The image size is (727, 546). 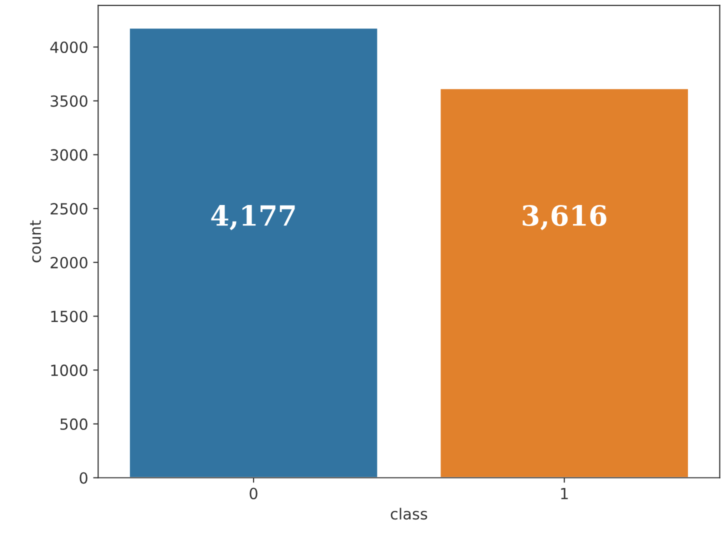 What do you see at coordinates (36, 241) in the screenshot?
I see `y-axis-title: count` at bounding box center [36, 241].